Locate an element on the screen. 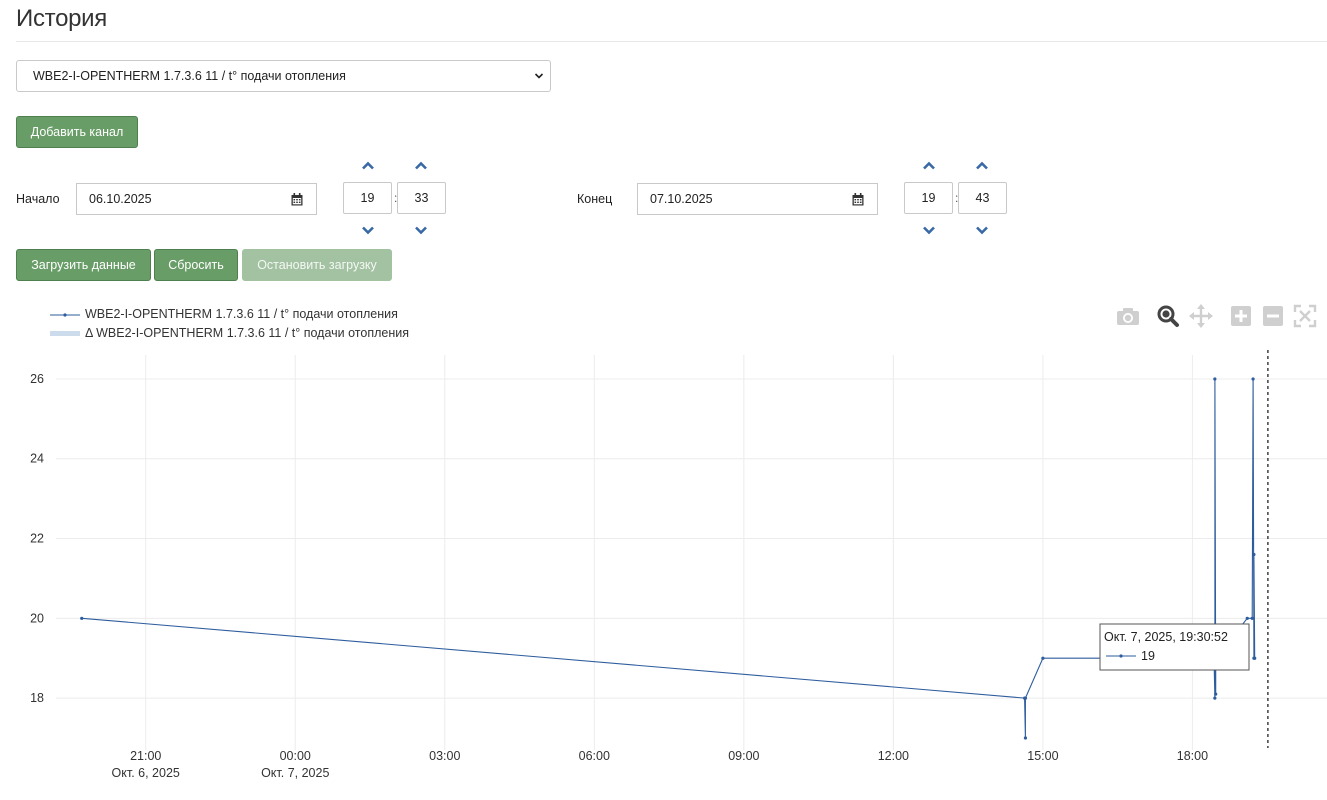  hover-tooltip is located at coordinates (1174, 647).